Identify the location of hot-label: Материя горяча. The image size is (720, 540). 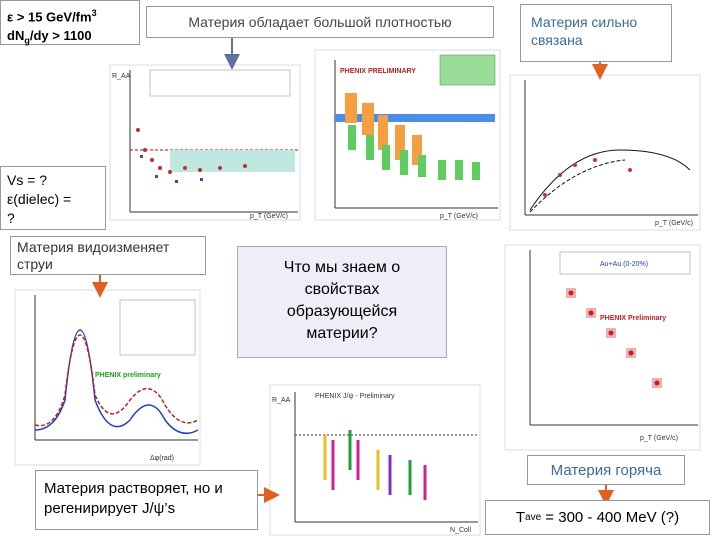
(606, 470).